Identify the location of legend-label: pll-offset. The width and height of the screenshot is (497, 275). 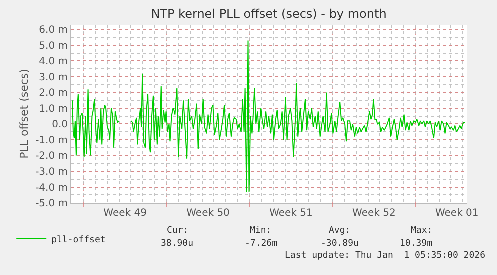
(79, 240).